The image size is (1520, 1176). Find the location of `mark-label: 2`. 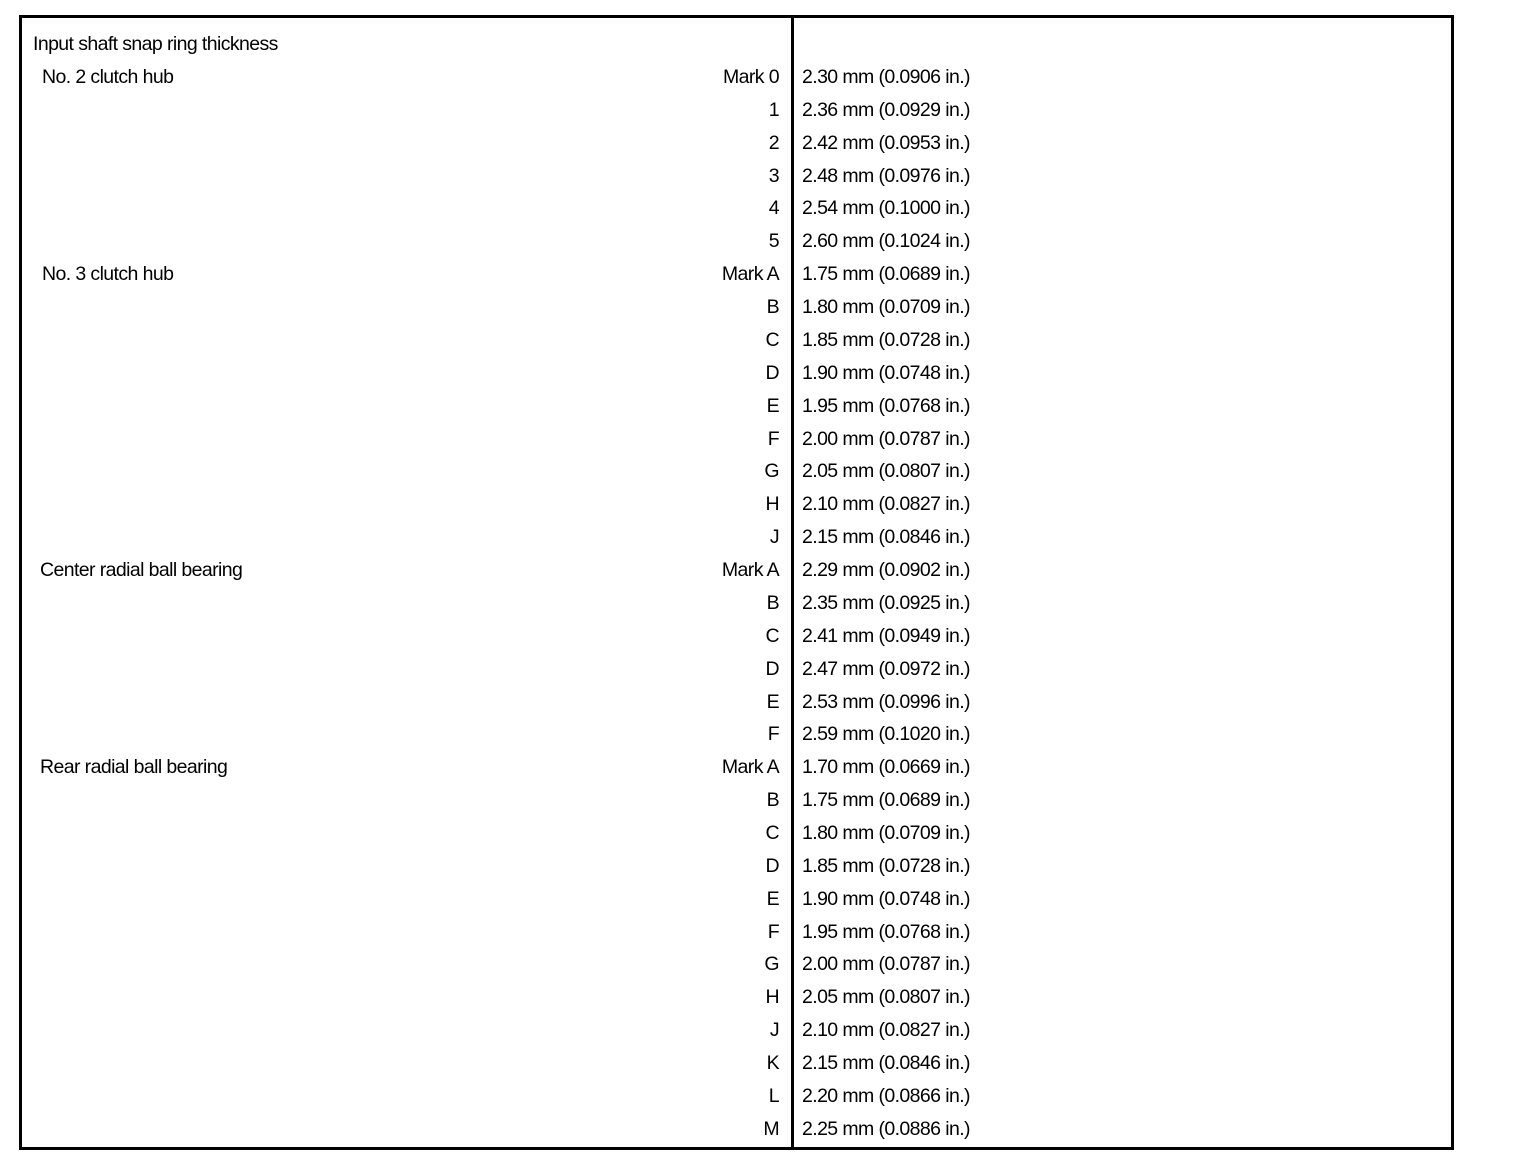

mark-label: 2 is located at coordinates (774, 142).